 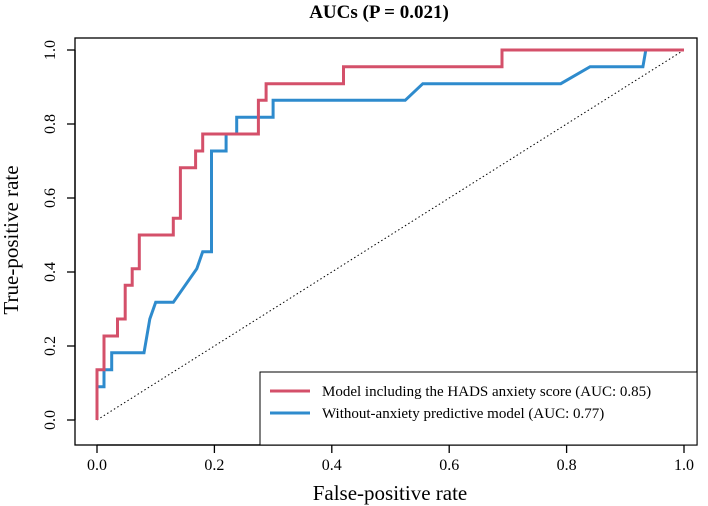 I want to click on x-axis: 0.0 0.2 0.4 0.6 0.8 1.0, so click(x=390, y=459).